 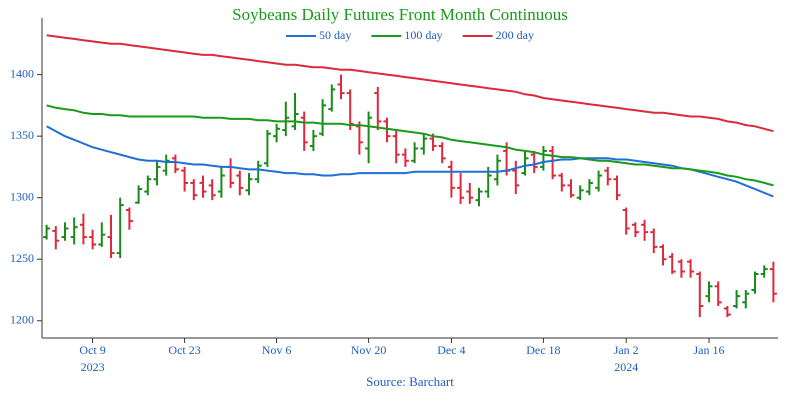 What do you see at coordinates (184, 350) in the screenshot?
I see `x-tick-label: Oct 23` at bounding box center [184, 350].